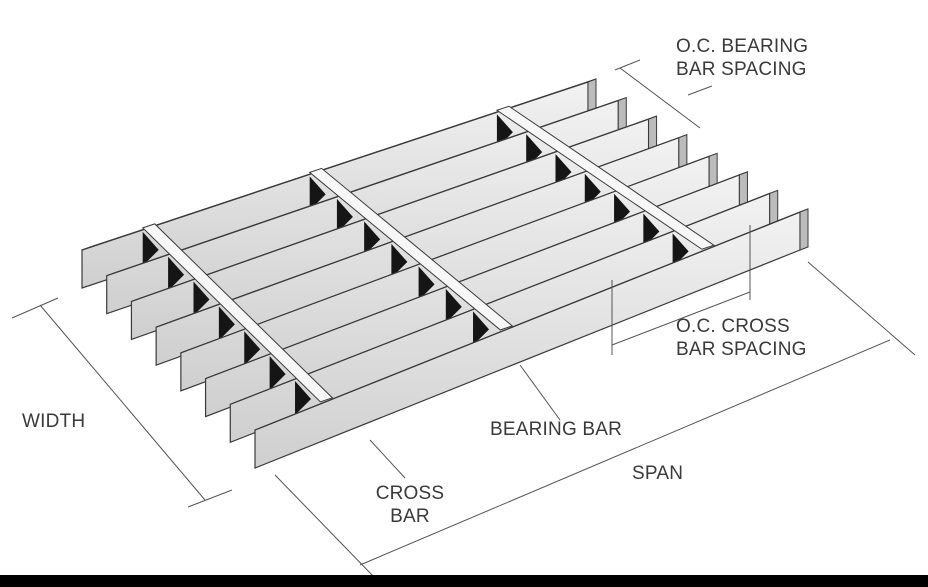 Image resolution: width=928 pixels, height=587 pixels. I want to click on span-extension-left, so click(325, 526).